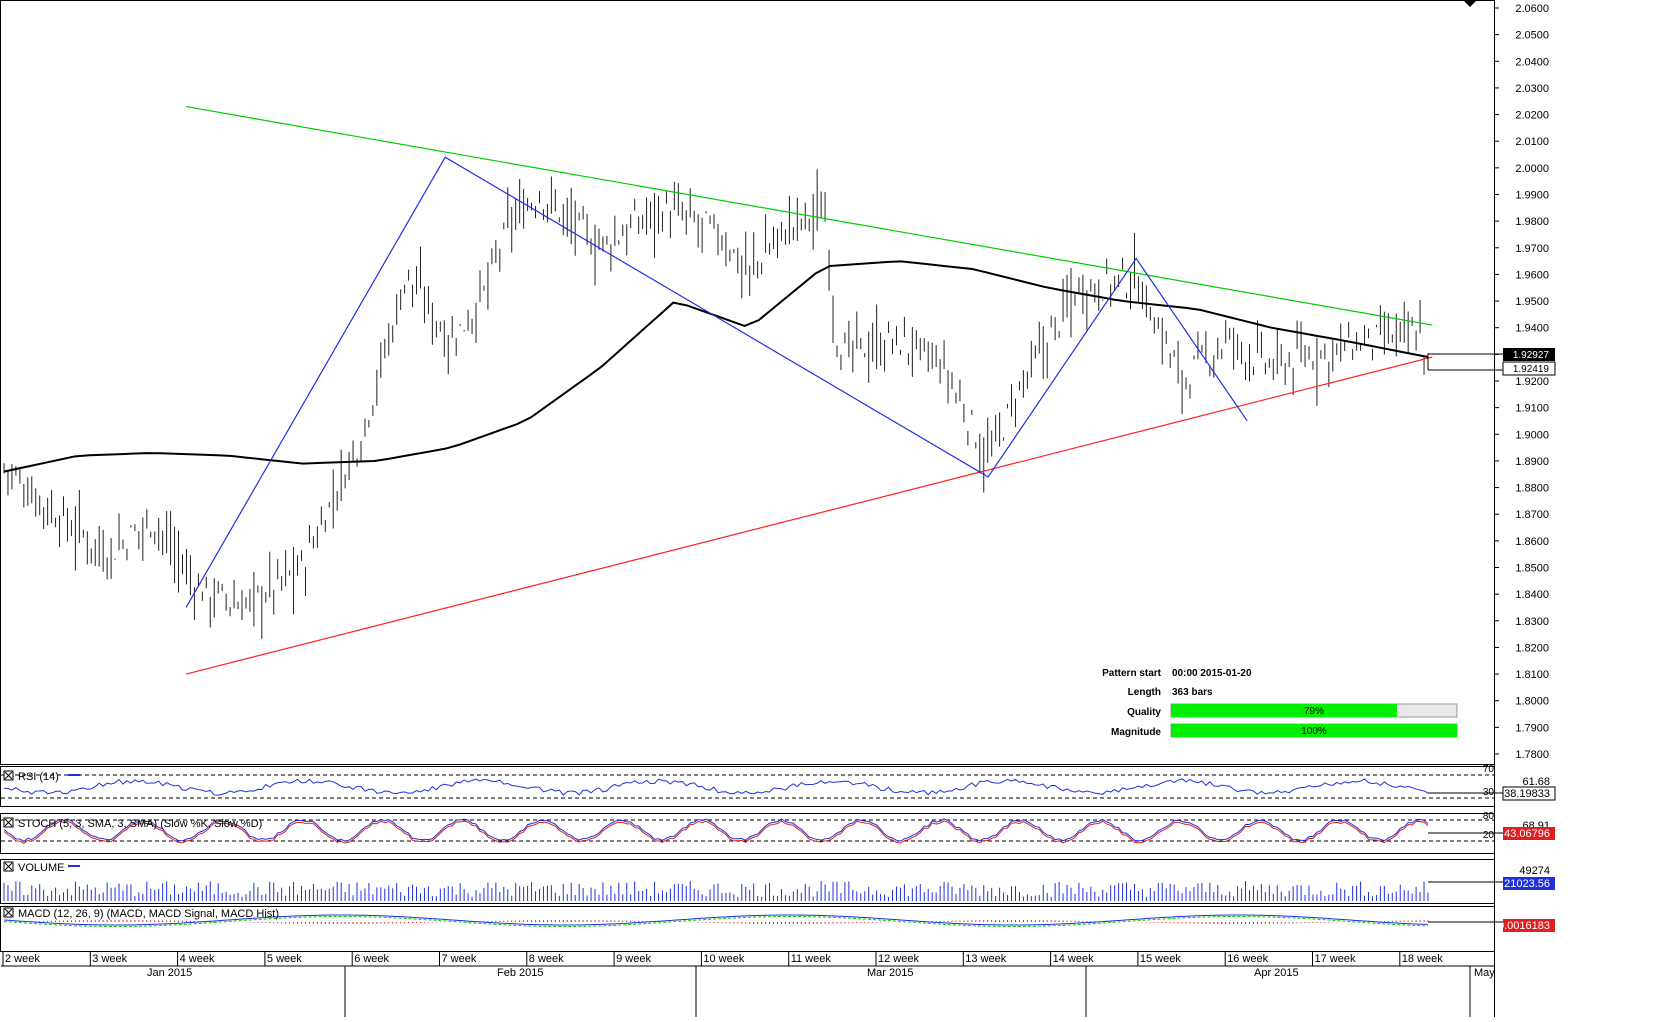  I want to click on price-tick-label: 1.8500, so click(1532, 569).